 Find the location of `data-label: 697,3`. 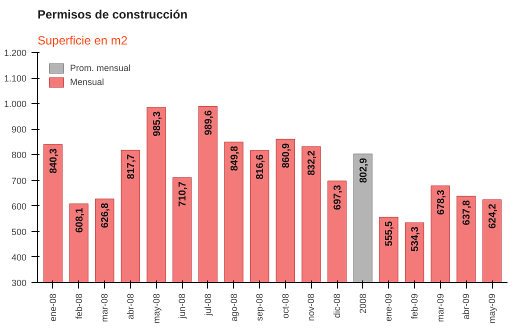

data-label: 697,3 is located at coordinates (338, 197).